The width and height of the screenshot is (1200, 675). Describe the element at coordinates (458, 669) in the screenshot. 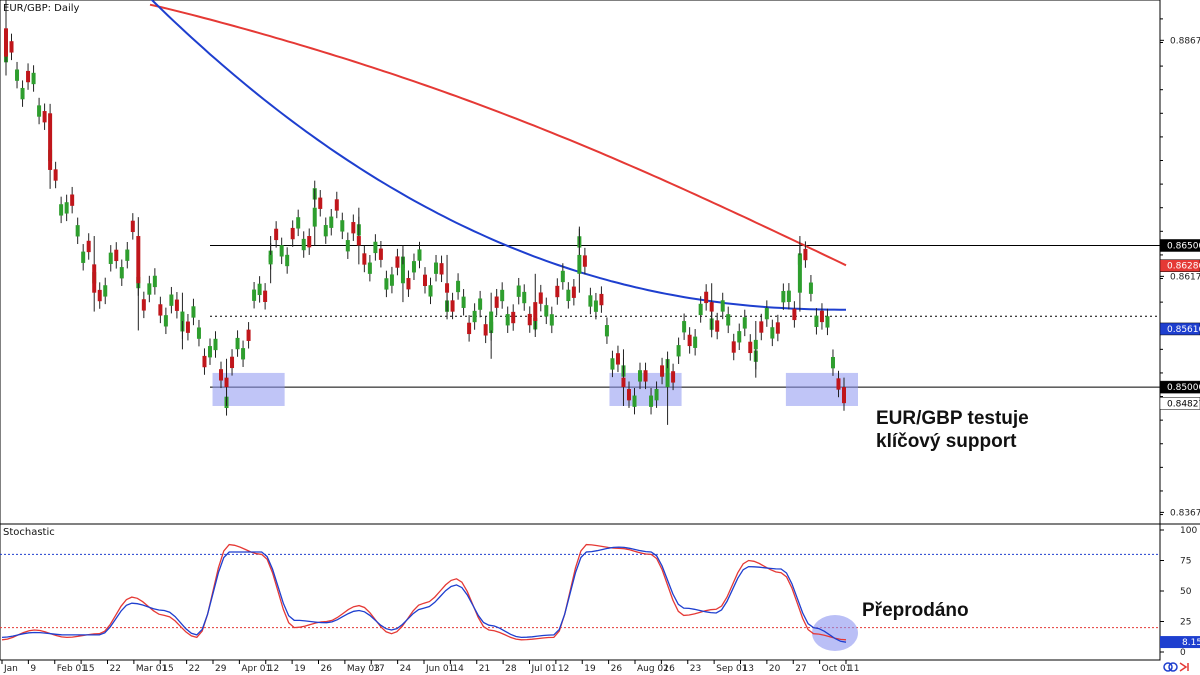

I see `time-tick-label: 14` at that location.